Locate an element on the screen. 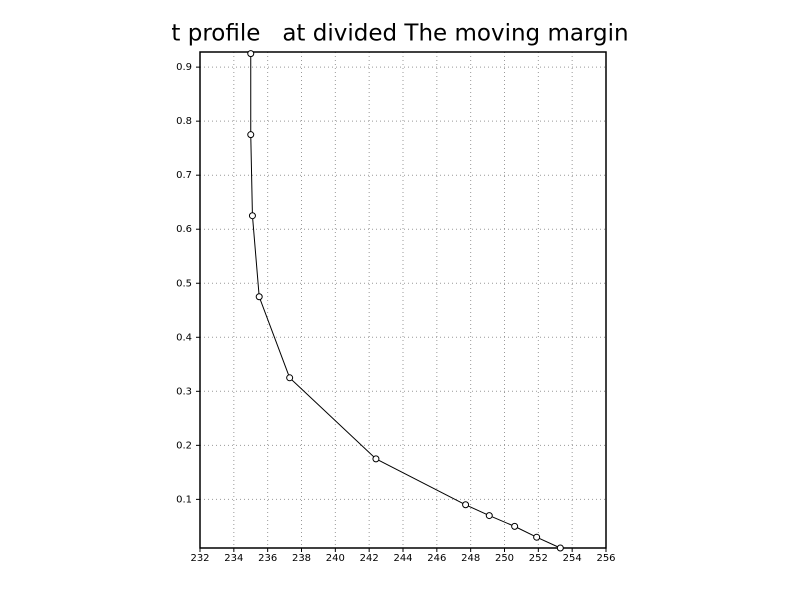 The width and height of the screenshot is (800, 600). x-tick-label: 250 is located at coordinates (504, 558).